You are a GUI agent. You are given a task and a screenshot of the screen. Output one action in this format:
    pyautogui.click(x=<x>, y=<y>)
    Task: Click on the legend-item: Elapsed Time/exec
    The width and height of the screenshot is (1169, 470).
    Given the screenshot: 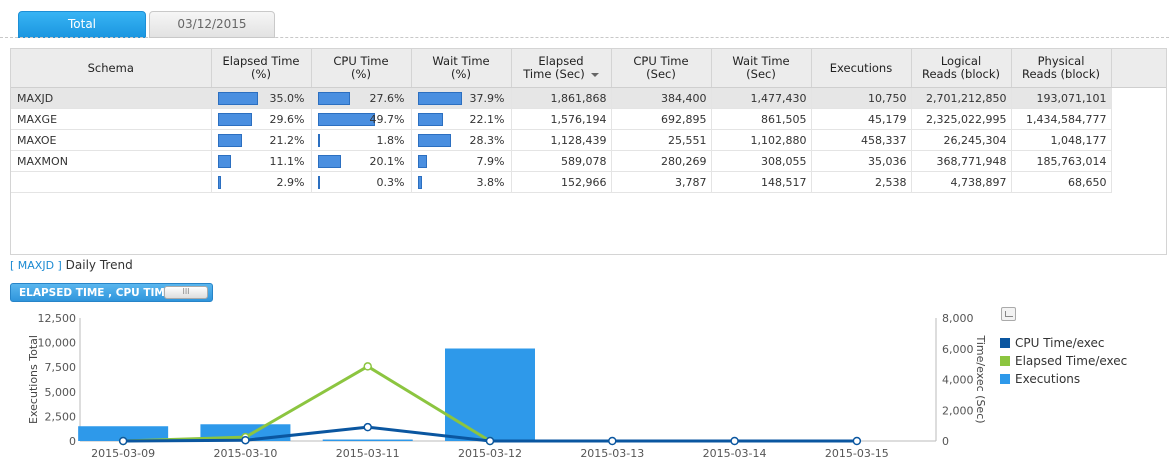 What is the action you would take?
    pyautogui.click(x=1063, y=361)
    